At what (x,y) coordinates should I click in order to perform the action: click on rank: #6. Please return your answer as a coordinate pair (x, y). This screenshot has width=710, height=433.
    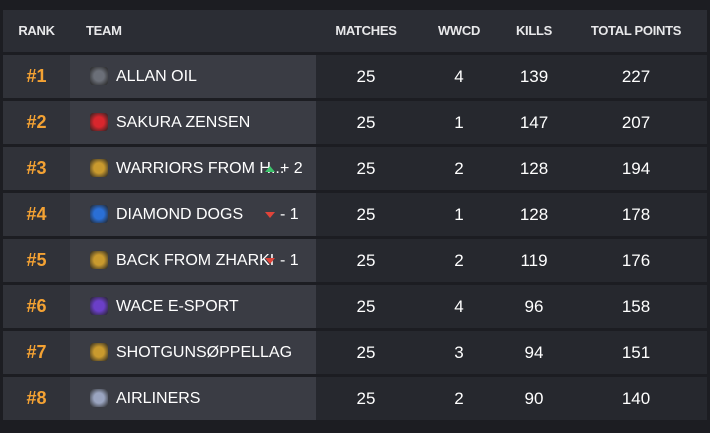
    Looking at the image, I should click on (36, 306).